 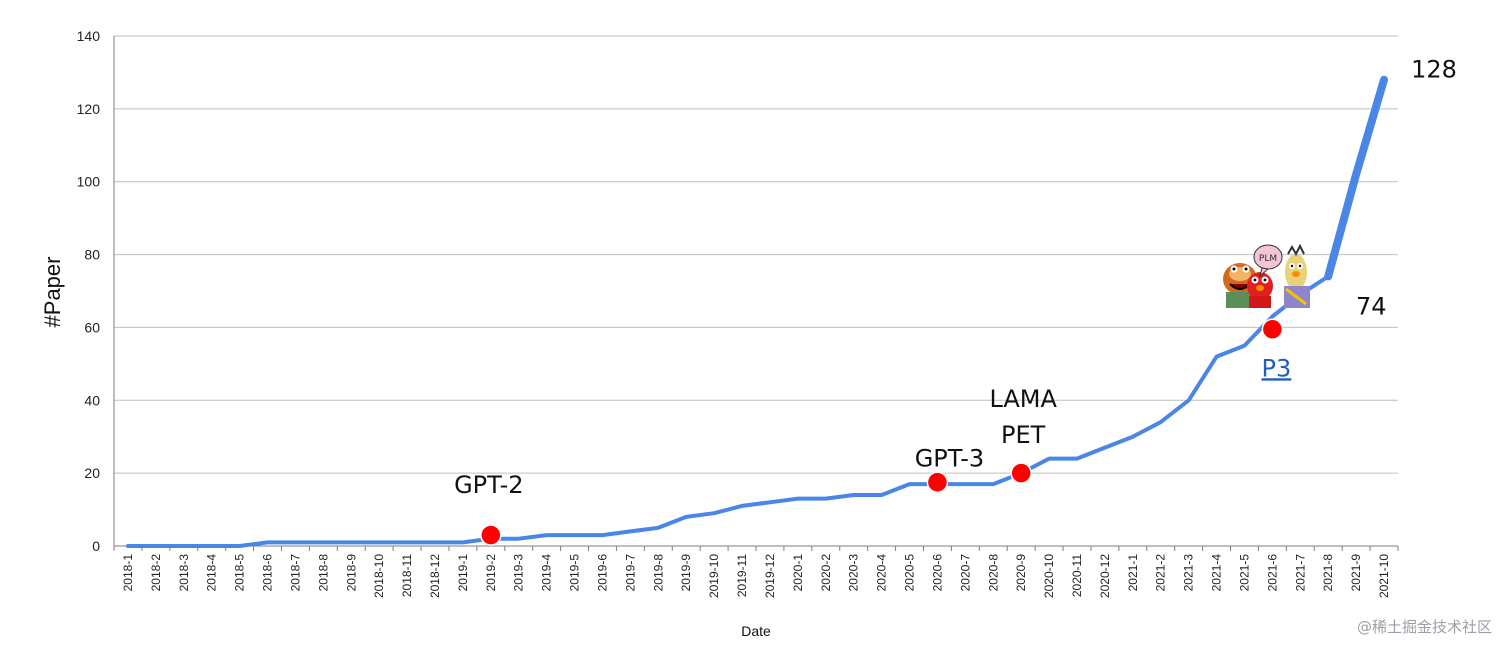 What do you see at coordinates (1384, 576) in the screenshot?
I see `x-tick-label-2021-10: 2021-10` at bounding box center [1384, 576].